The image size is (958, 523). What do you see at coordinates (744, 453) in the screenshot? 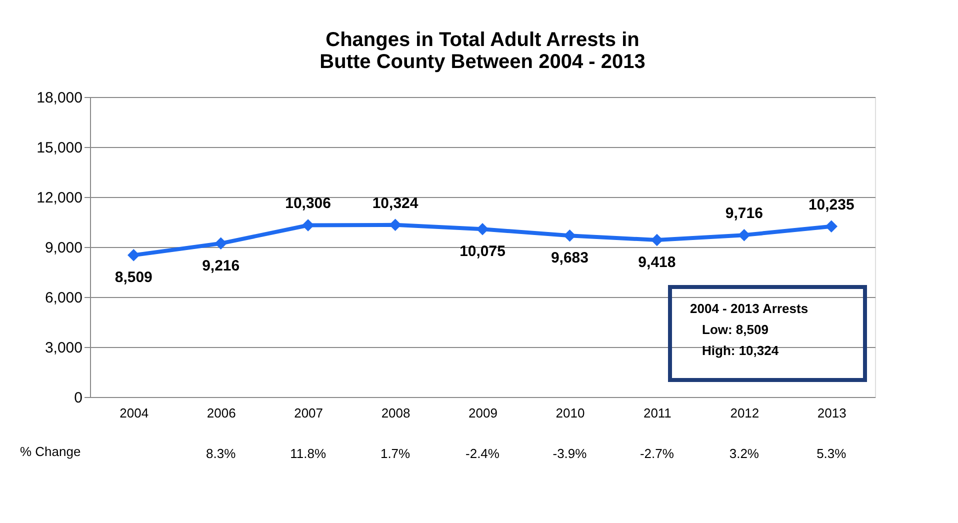
I see `text: 3.2%` at bounding box center [744, 453].